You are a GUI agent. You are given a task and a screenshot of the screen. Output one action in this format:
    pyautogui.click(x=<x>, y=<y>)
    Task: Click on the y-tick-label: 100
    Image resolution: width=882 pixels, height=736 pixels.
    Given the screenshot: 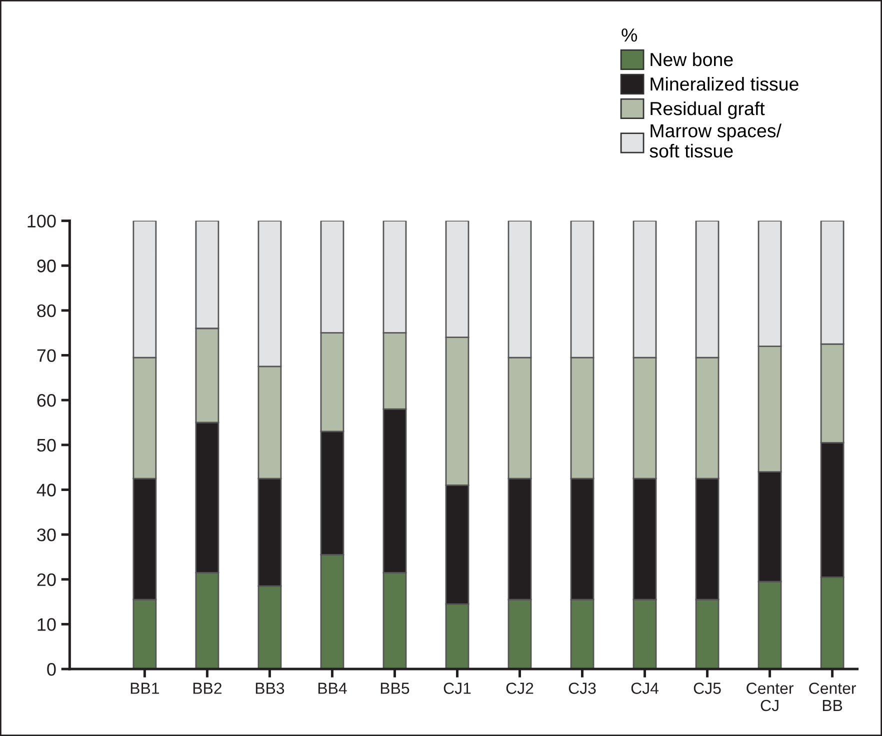 What is the action you would take?
    pyautogui.click(x=42, y=221)
    